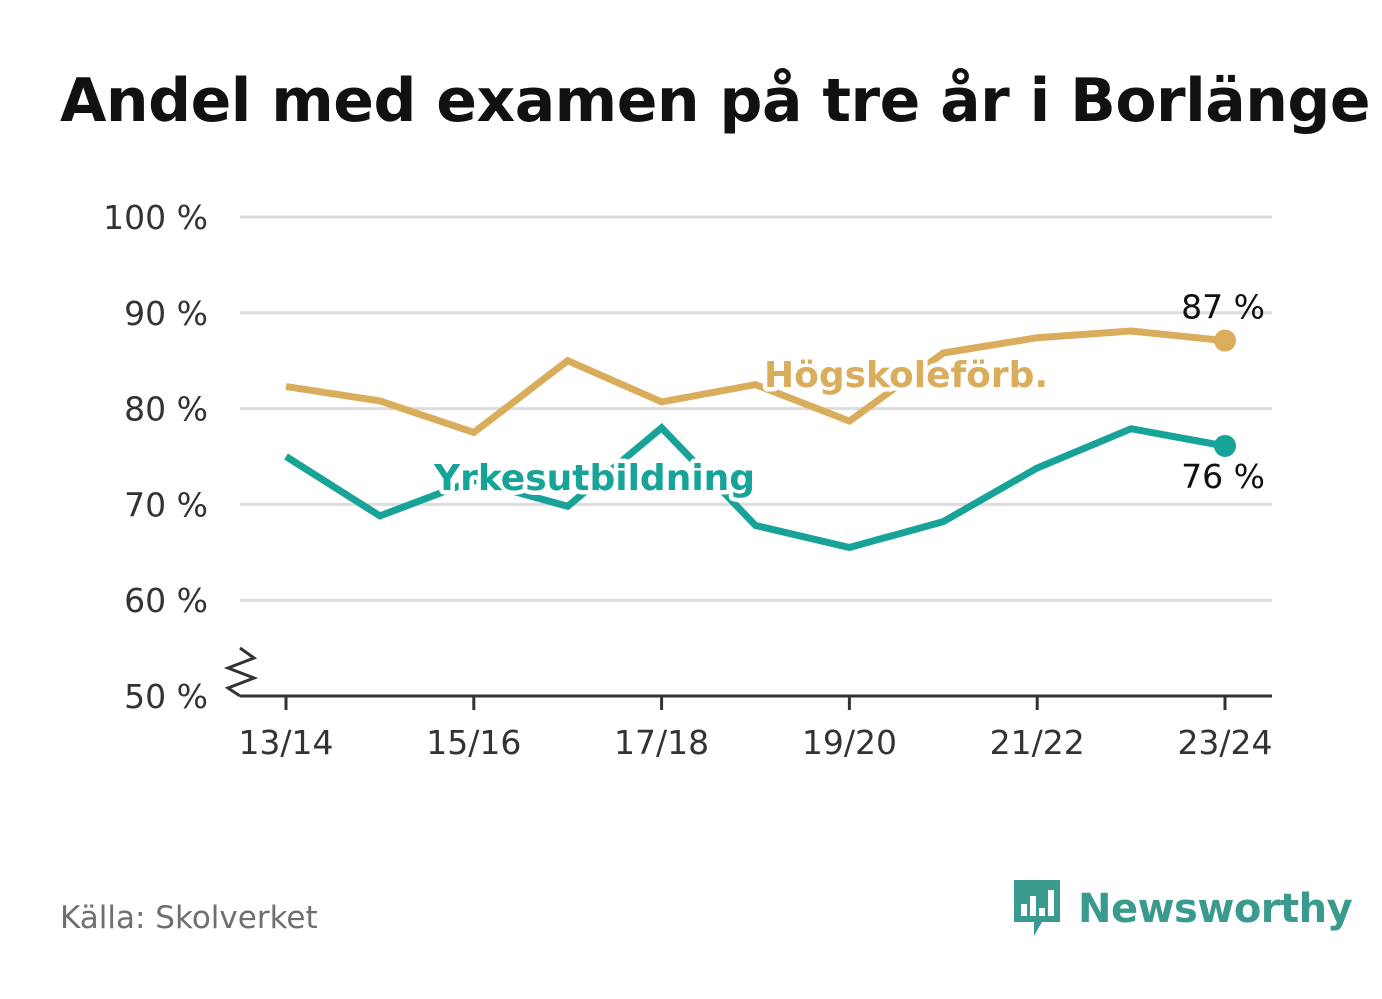 This screenshot has width=1382, height=999. Describe the element at coordinates (166, 409) in the screenshot. I see `y-tick-label: 80 %` at that location.